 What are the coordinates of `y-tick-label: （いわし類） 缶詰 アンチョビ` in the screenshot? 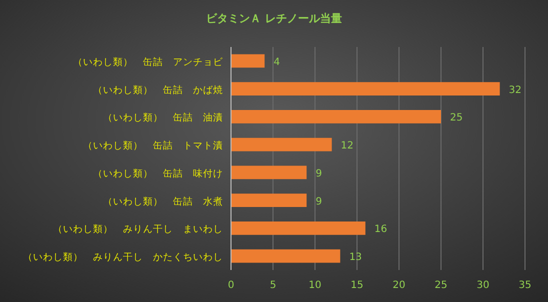 It's located at (148, 62).